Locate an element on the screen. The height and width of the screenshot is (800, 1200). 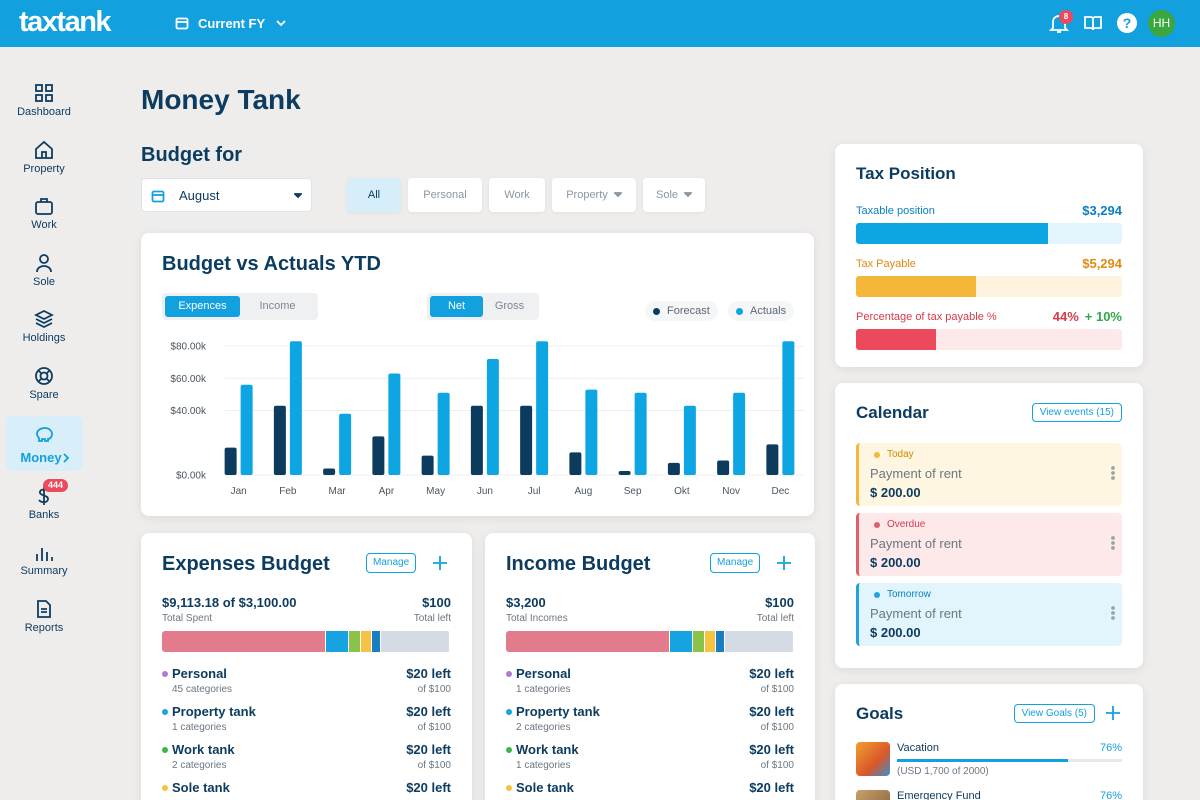
top-bar: taxtank Current FY 8? HH is located at coordinates (600, 23).